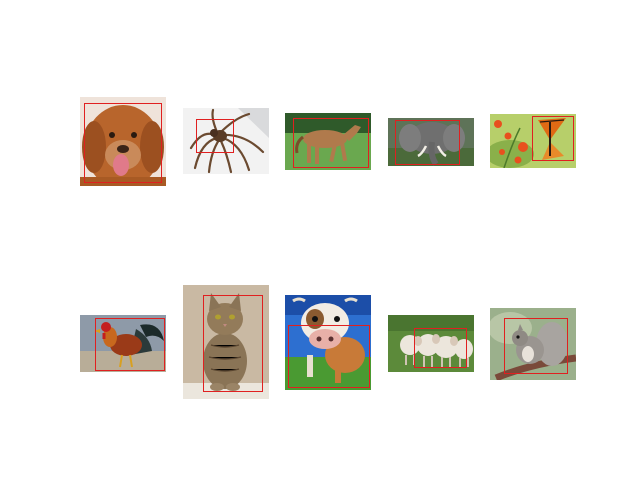  I want to click on squirrel-photo, so click(533, 344).